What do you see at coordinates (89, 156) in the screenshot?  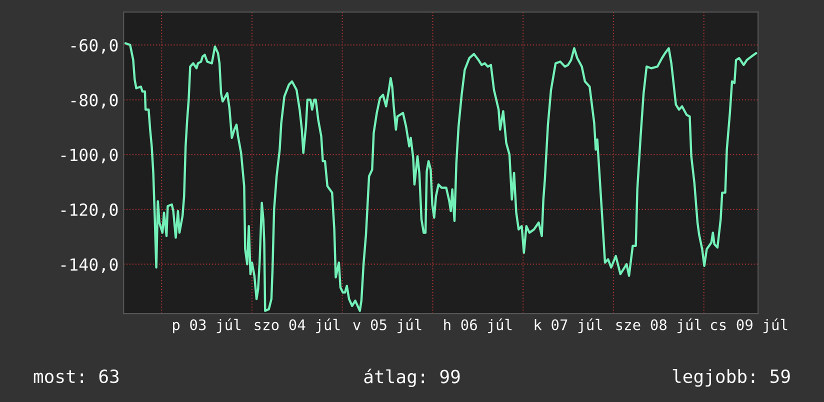 I see `y-tick-label: -100,0` at bounding box center [89, 156].